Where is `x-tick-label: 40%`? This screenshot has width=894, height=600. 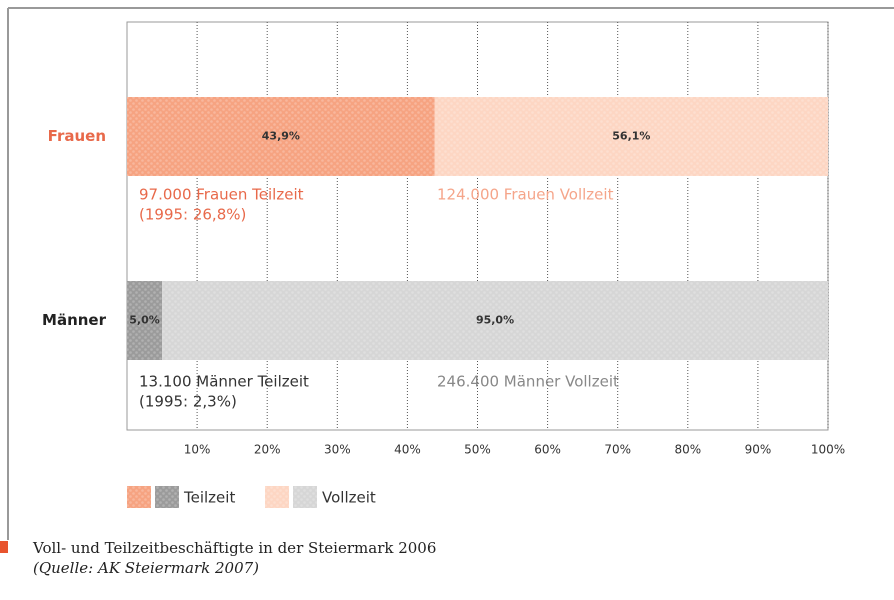 x-tick-label: 40% is located at coordinates (407, 450).